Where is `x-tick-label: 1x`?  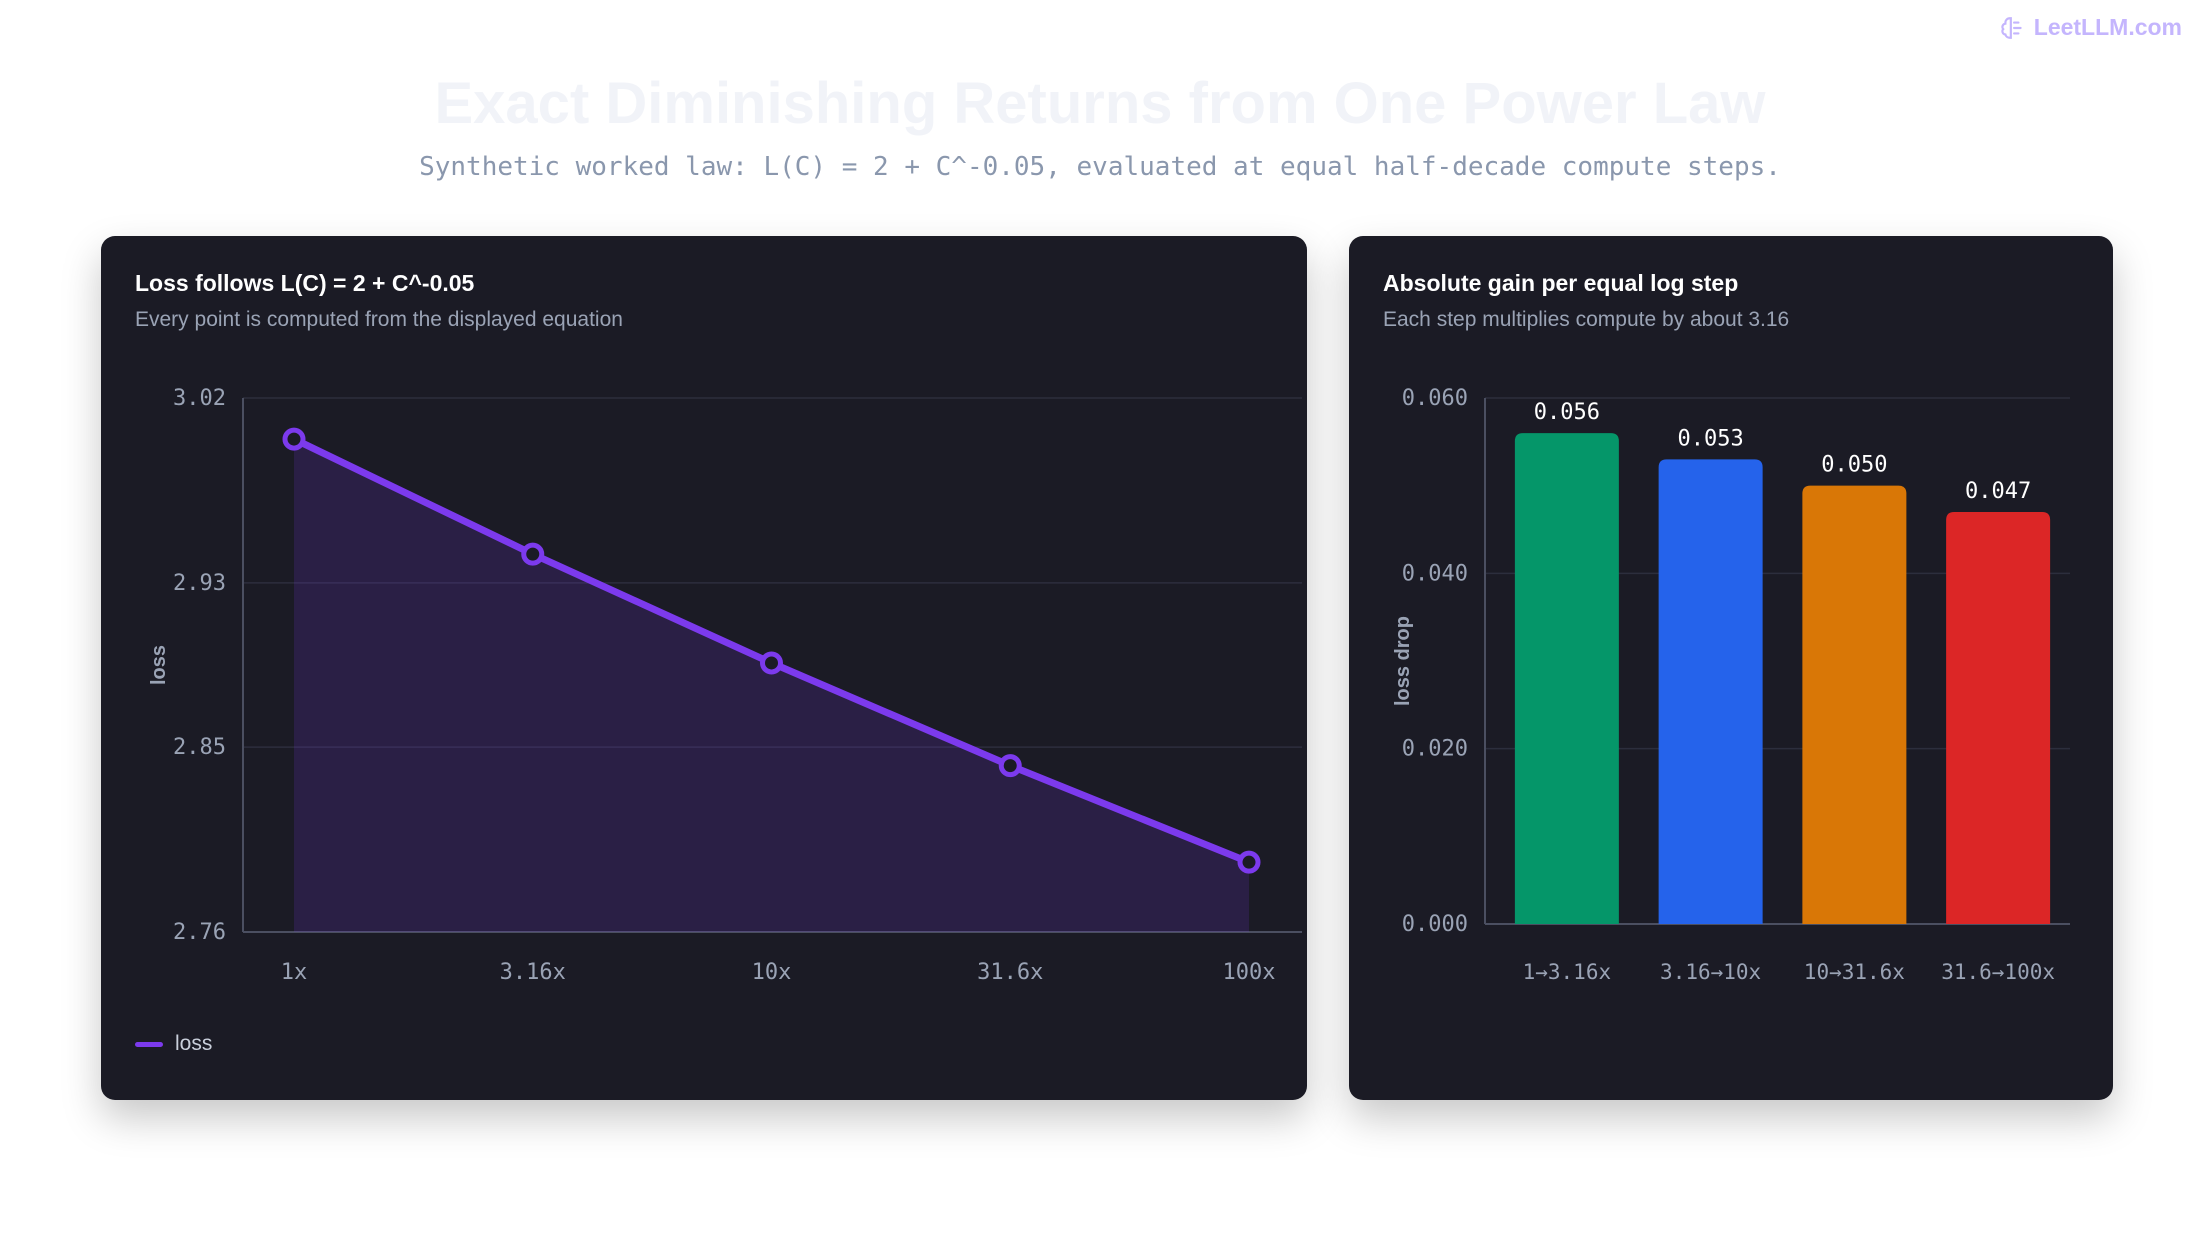
x-tick-label: 1x is located at coordinates (294, 972).